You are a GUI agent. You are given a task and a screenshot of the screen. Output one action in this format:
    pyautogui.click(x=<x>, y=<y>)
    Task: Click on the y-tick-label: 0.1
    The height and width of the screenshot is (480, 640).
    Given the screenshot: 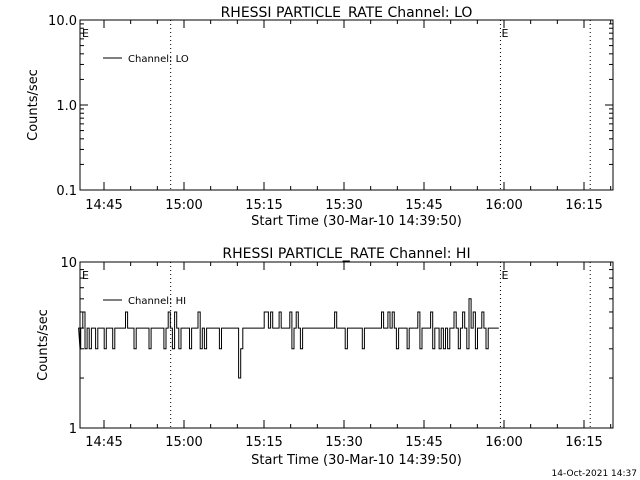 What is the action you would take?
    pyautogui.click(x=66, y=191)
    